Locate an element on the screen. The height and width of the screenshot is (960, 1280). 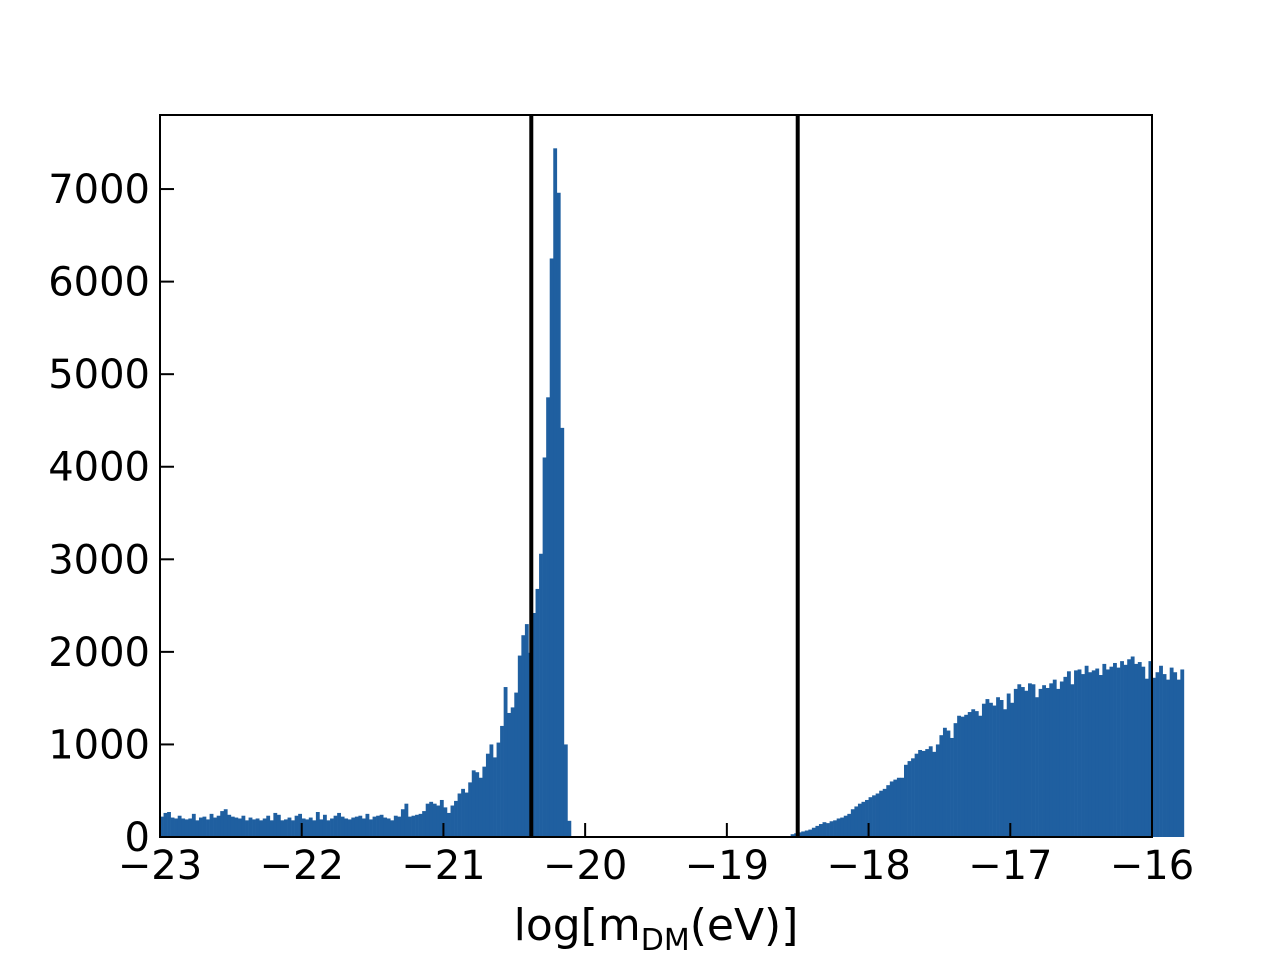
x-tick-label: −23 is located at coordinates (160, 866).